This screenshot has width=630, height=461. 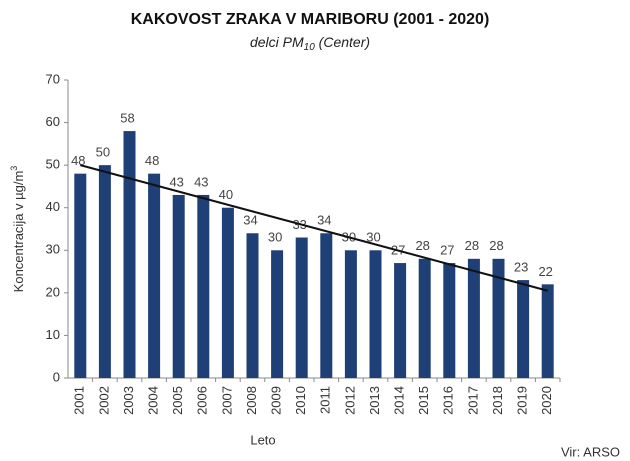 I want to click on x-tick-label: 2005, so click(x=177, y=400).